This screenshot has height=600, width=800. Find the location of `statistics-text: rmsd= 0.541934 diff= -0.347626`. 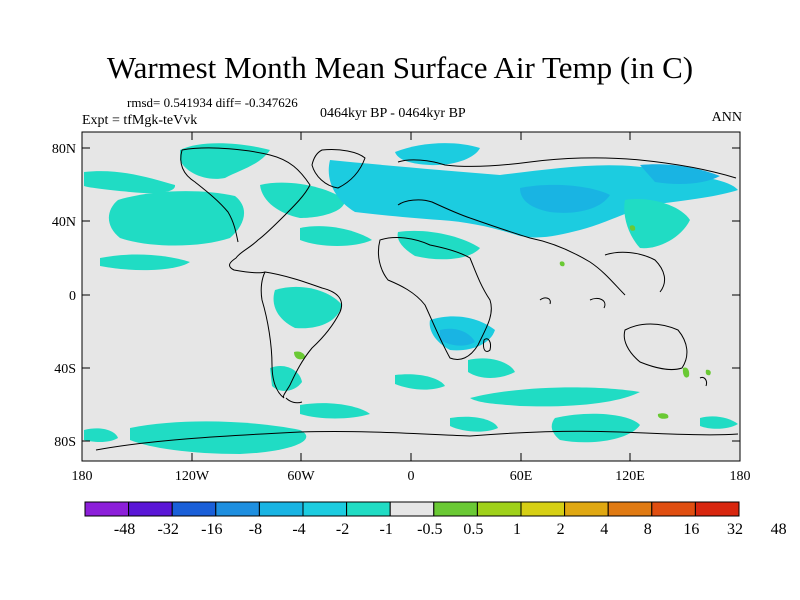

statistics-text: rmsd= 0.541934 diff= -0.347626 is located at coordinates (212, 102).